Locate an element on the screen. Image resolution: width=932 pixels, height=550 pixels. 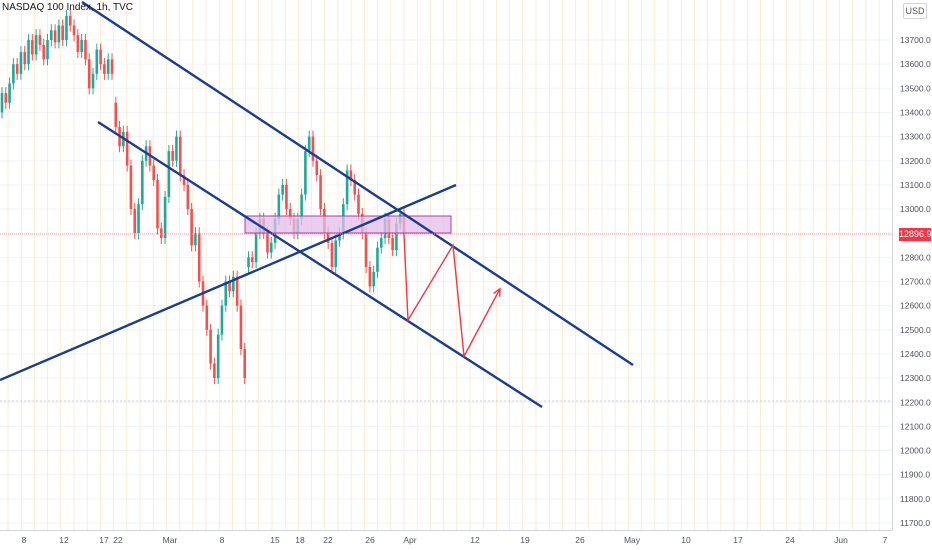
projection-arrows is located at coordinates (452, 296).